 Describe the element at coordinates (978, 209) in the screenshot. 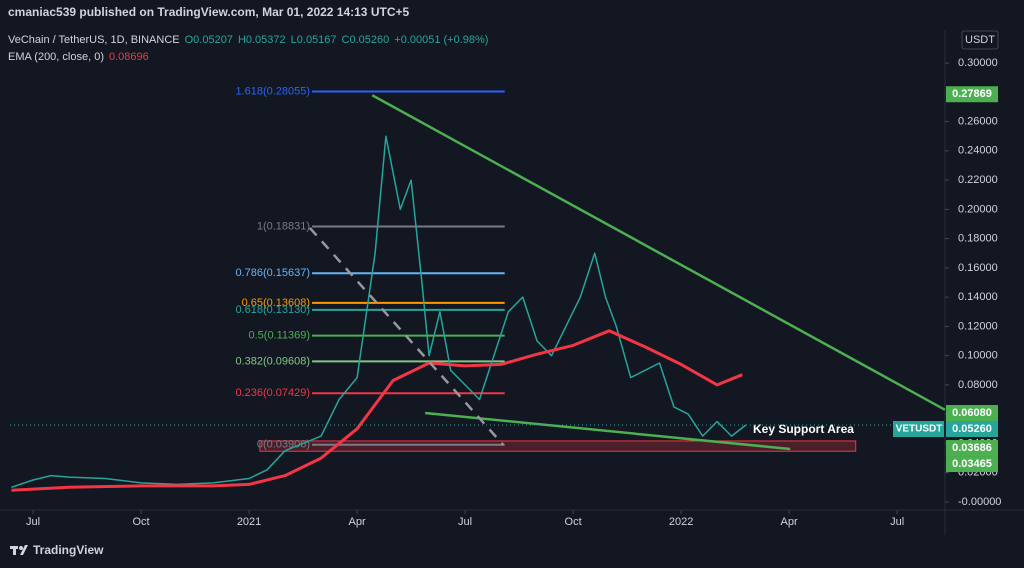

I see `y-tick-label: 0.20000` at that location.